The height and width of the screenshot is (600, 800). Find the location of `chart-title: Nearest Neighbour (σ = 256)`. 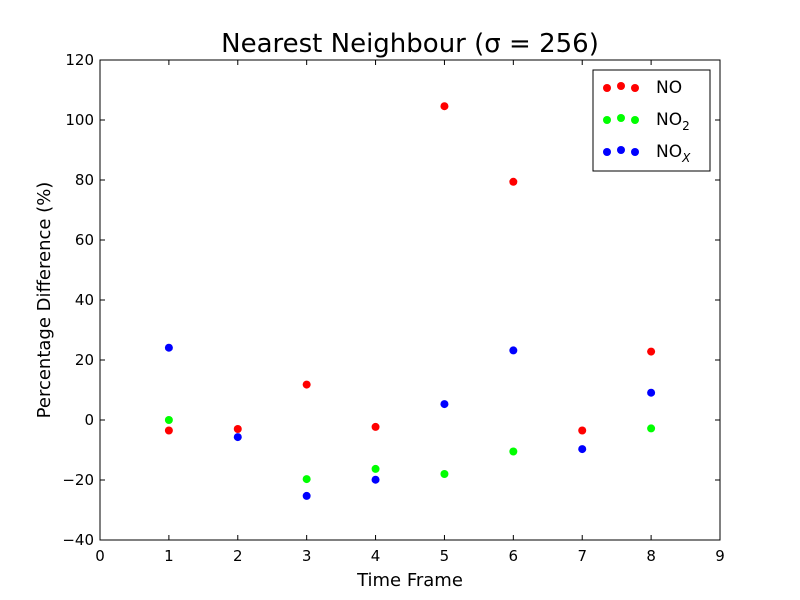

chart-title: Nearest Neighbour (σ = 256) is located at coordinates (410, 44).